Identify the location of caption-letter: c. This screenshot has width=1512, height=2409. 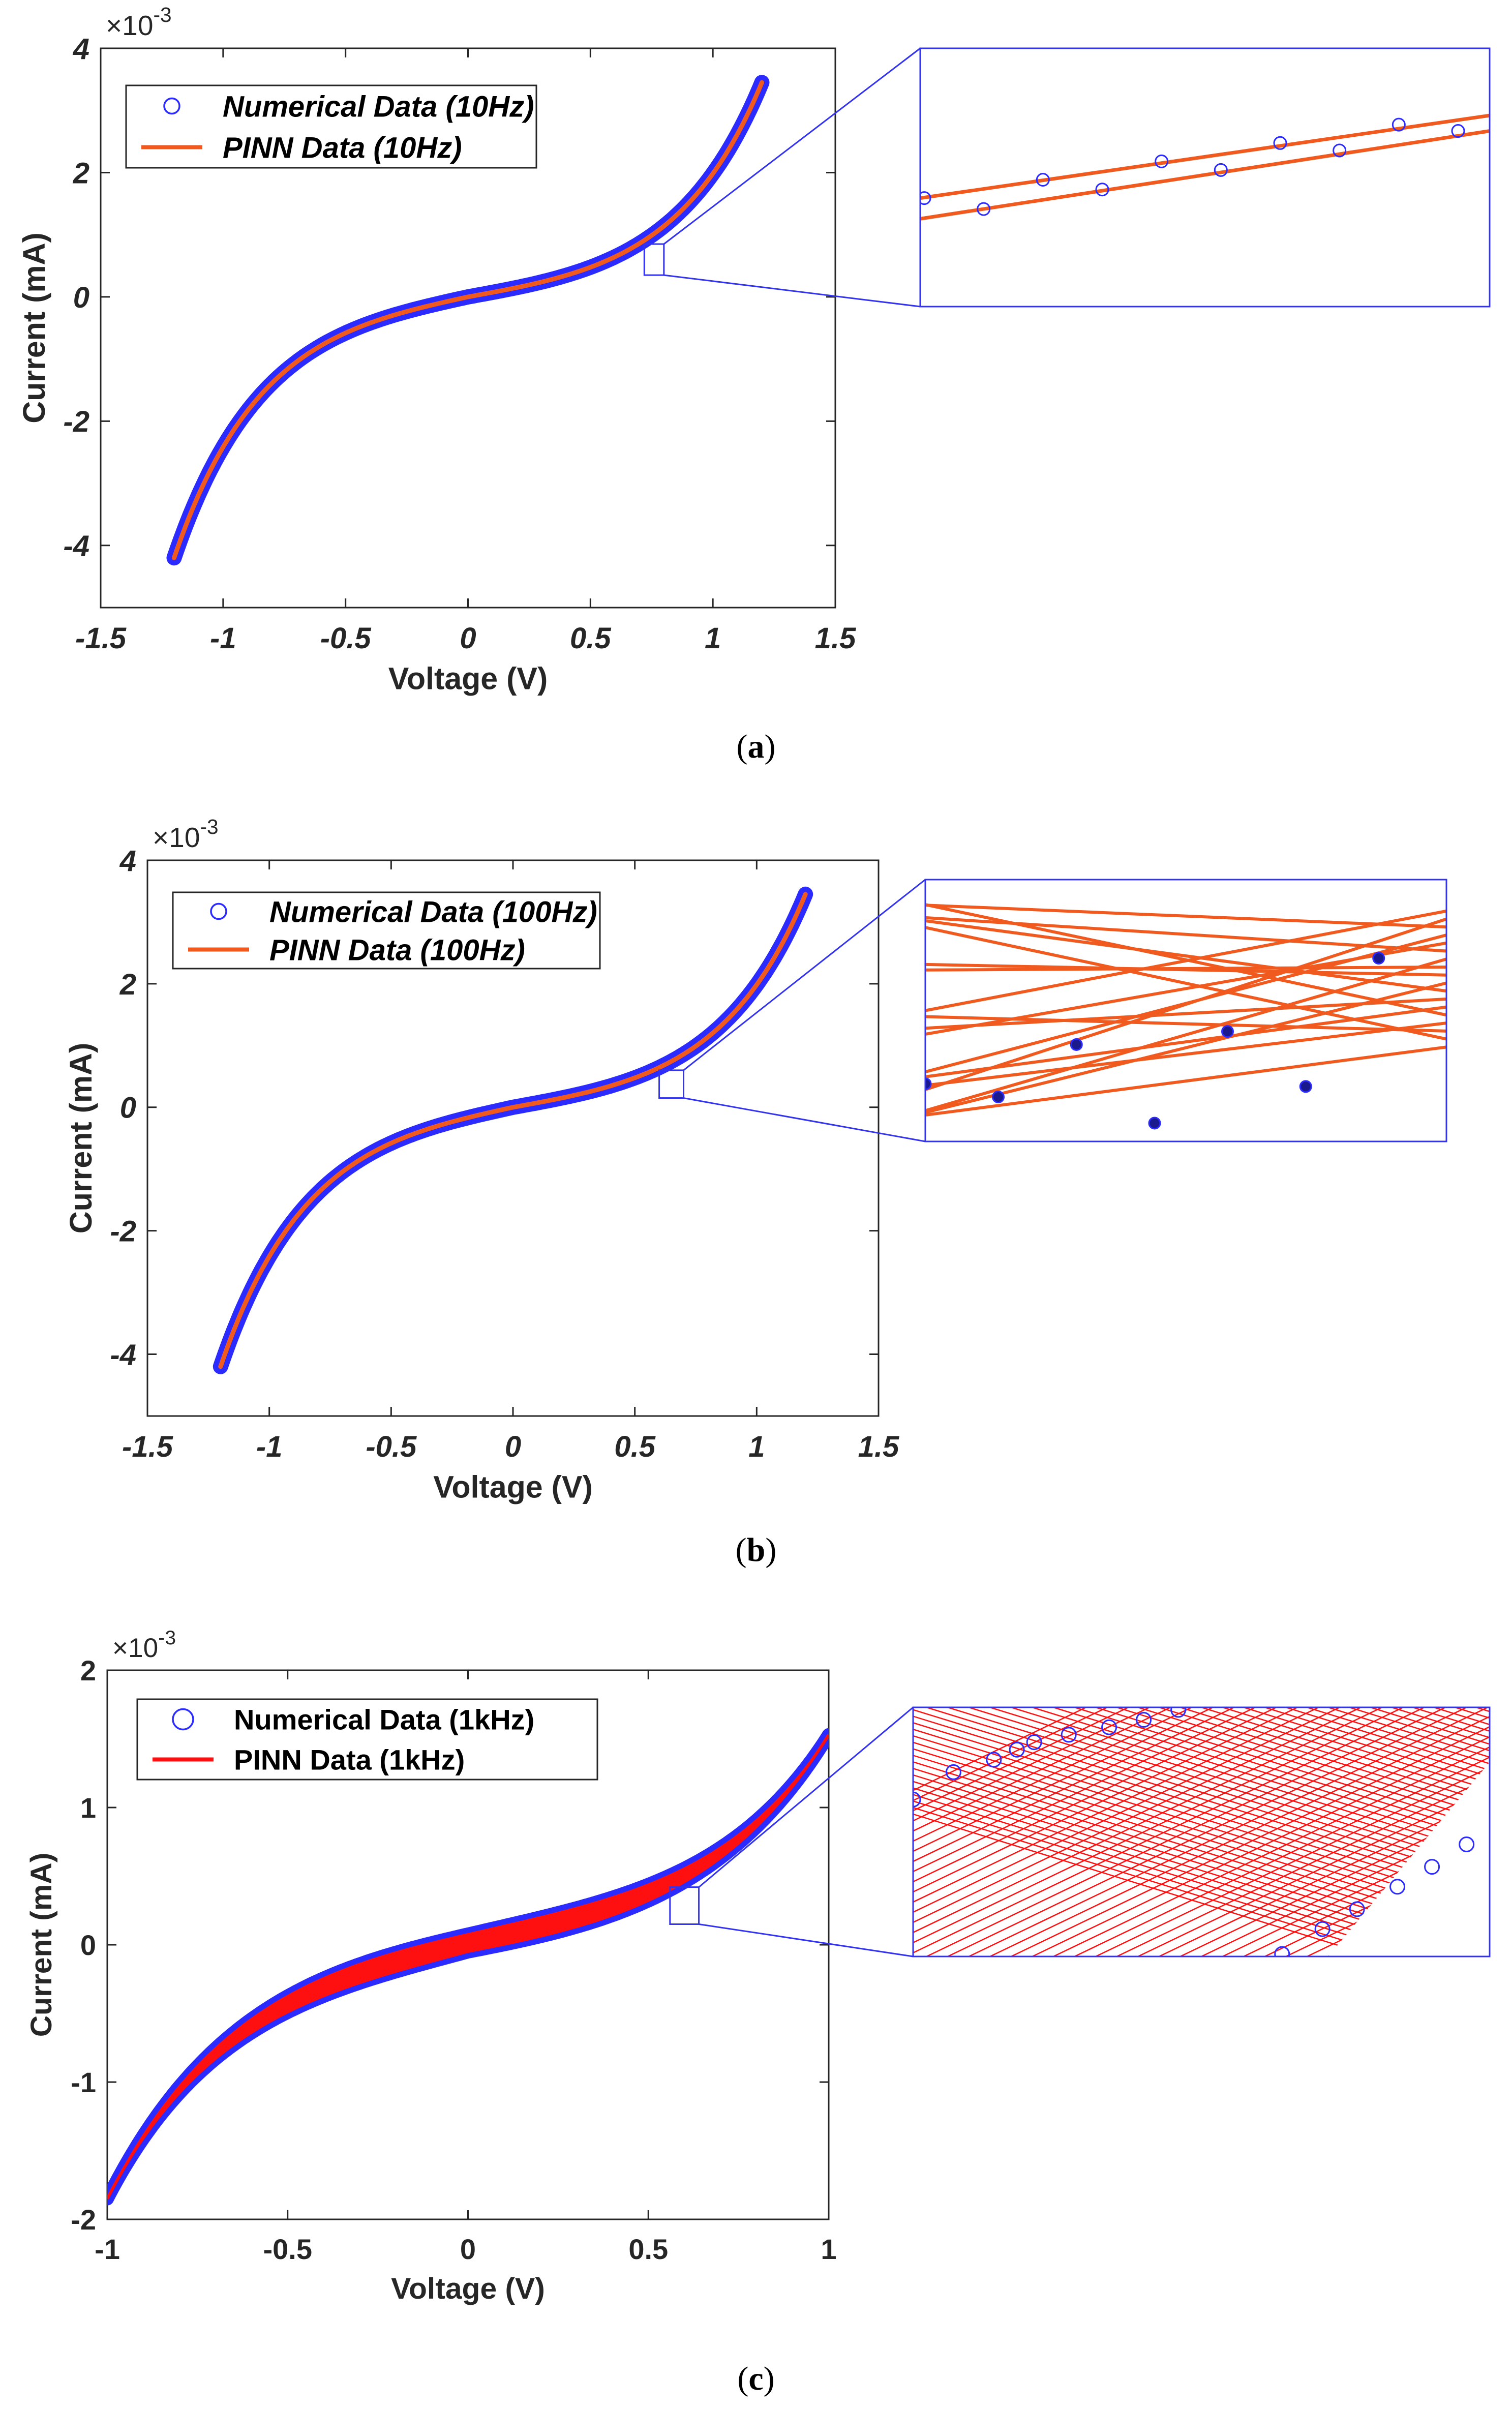
(755, 2378).